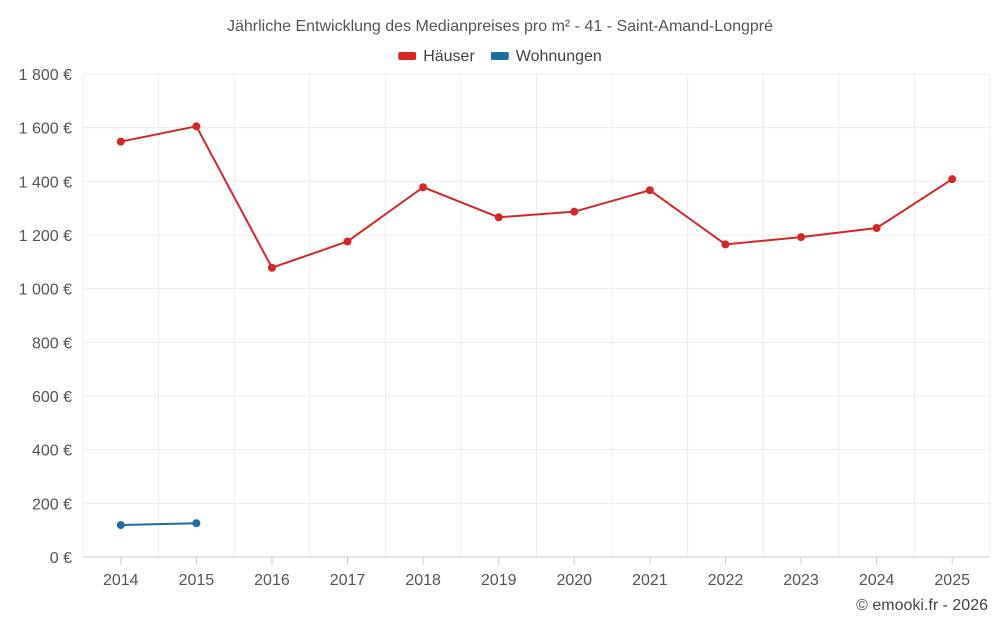  I want to click on y-tick-label: 1 000 €, so click(45, 290).